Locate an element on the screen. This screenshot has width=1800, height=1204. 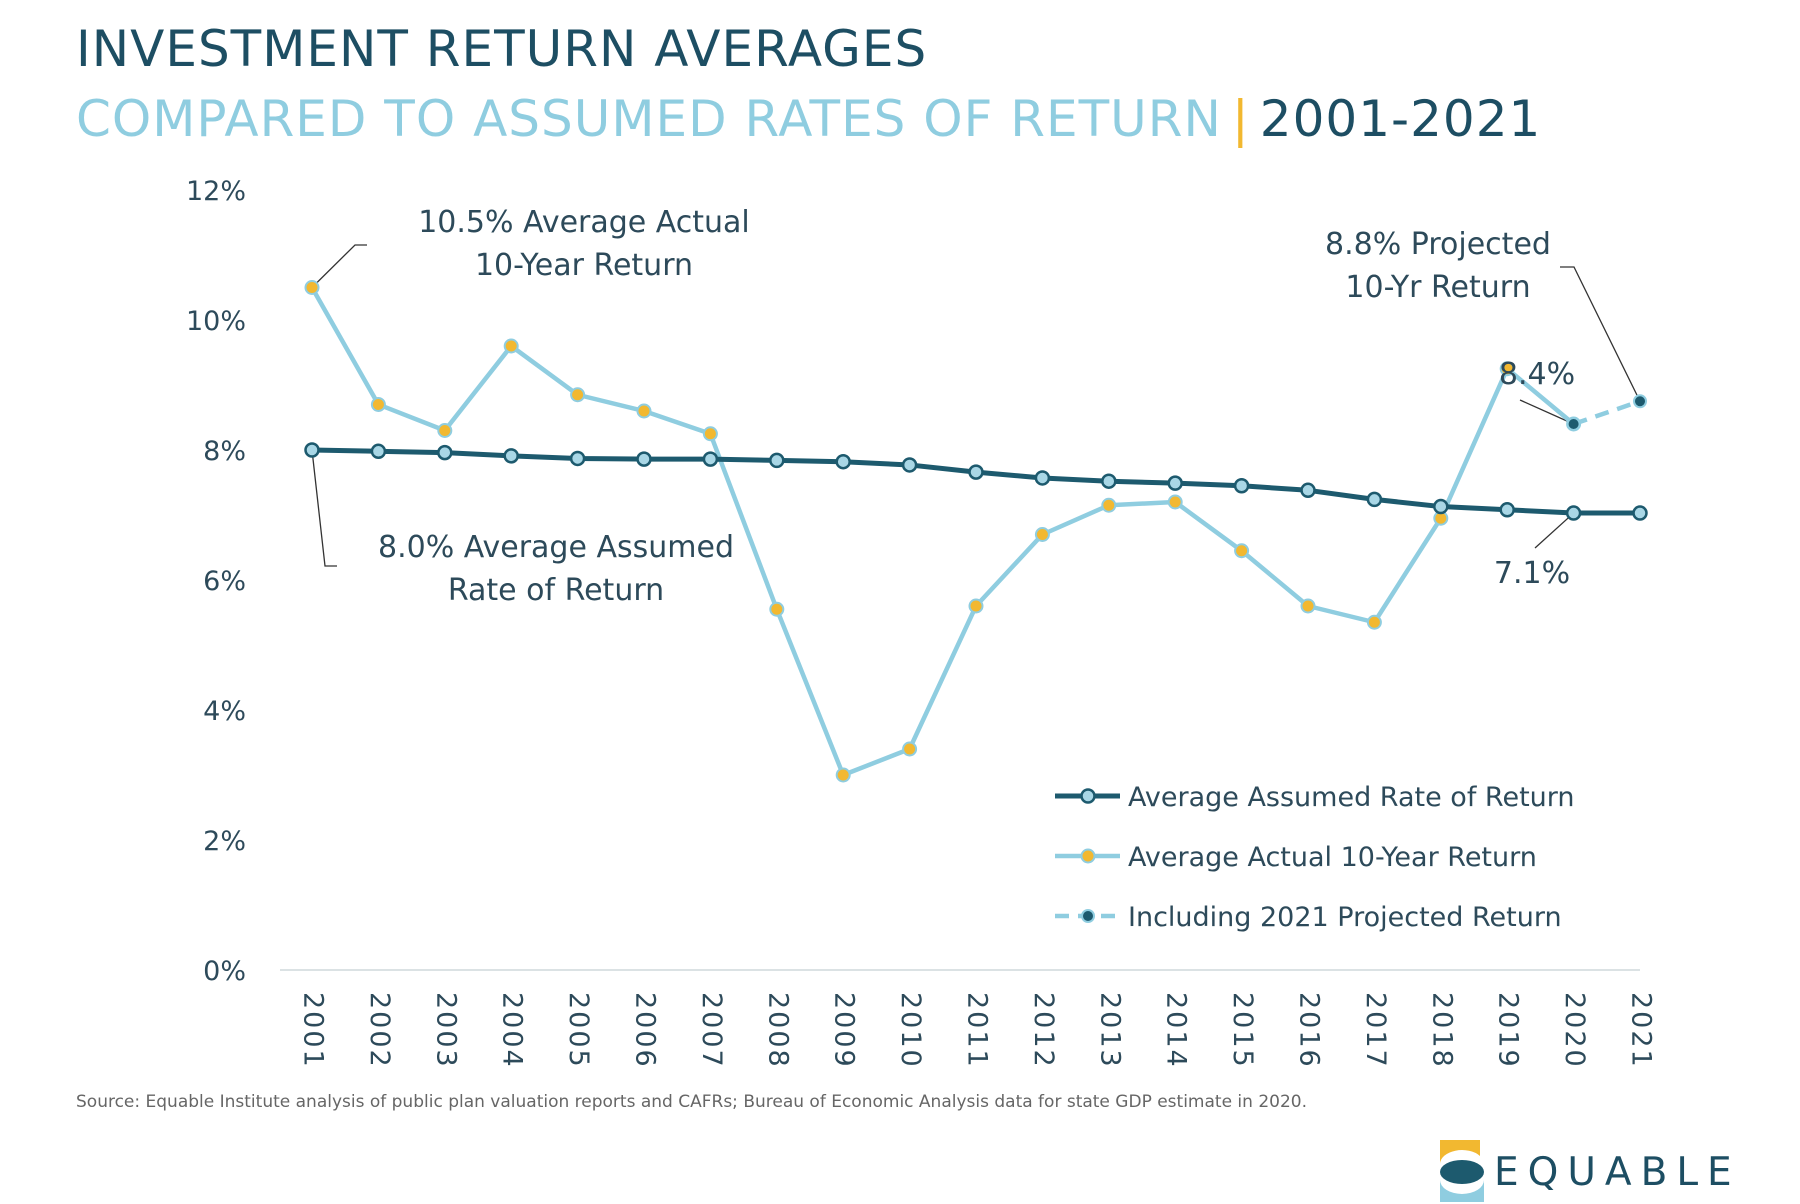
annotation-2020-value: 8.4% is located at coordinates (1537, 374).